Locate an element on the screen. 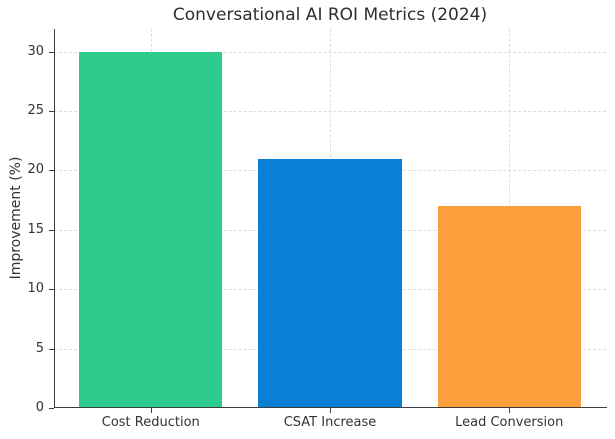  y-tick-label-30: 30 is located at coordinates (35, 51).